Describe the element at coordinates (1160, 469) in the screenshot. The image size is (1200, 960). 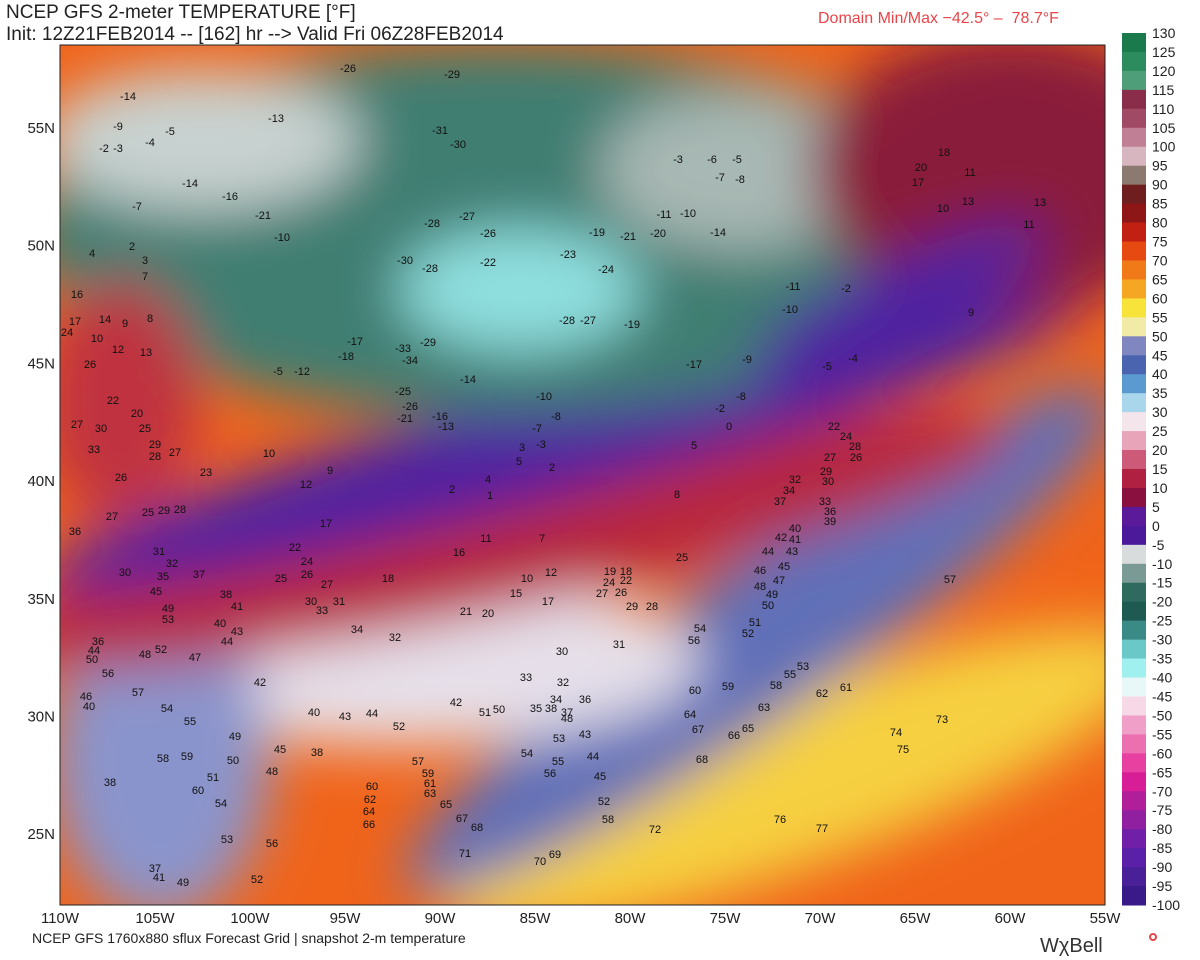
I see `colorbar-tick-label: 15` at that location.